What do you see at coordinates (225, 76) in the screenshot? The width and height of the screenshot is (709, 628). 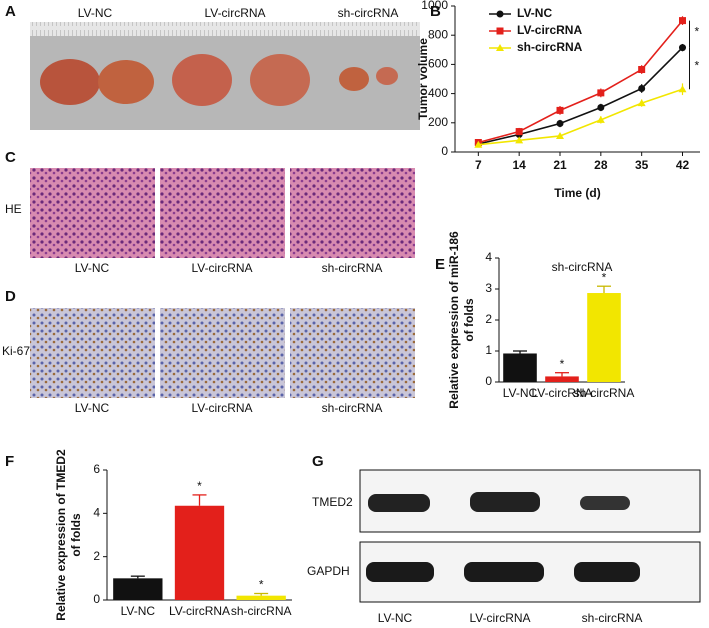 I see `panel-a-image` at bounding box center [225, 76].